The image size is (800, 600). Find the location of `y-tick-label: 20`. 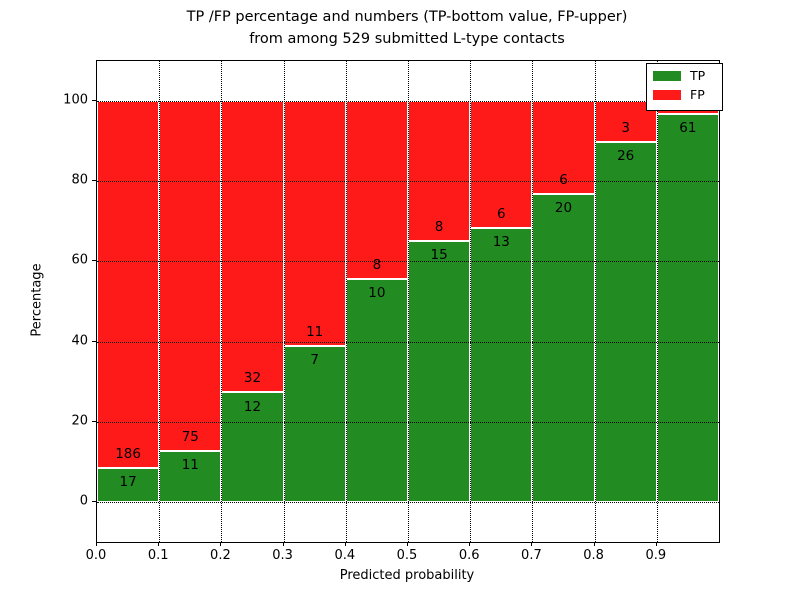

y-tick-label: 20 is located at coordinates (79, 421).